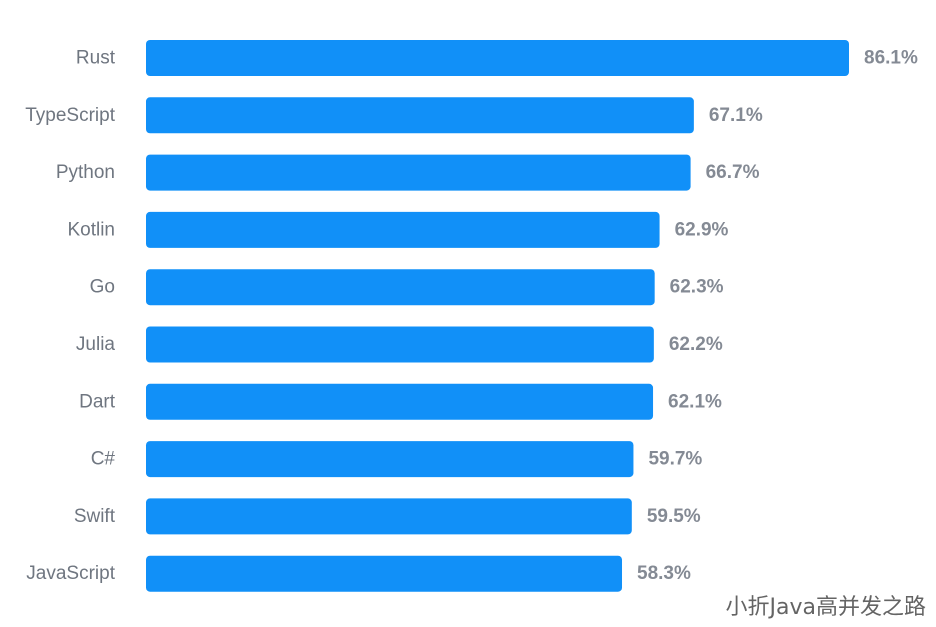  I want to click on value-label-kotlin: 62.9%, so click(702, 229).